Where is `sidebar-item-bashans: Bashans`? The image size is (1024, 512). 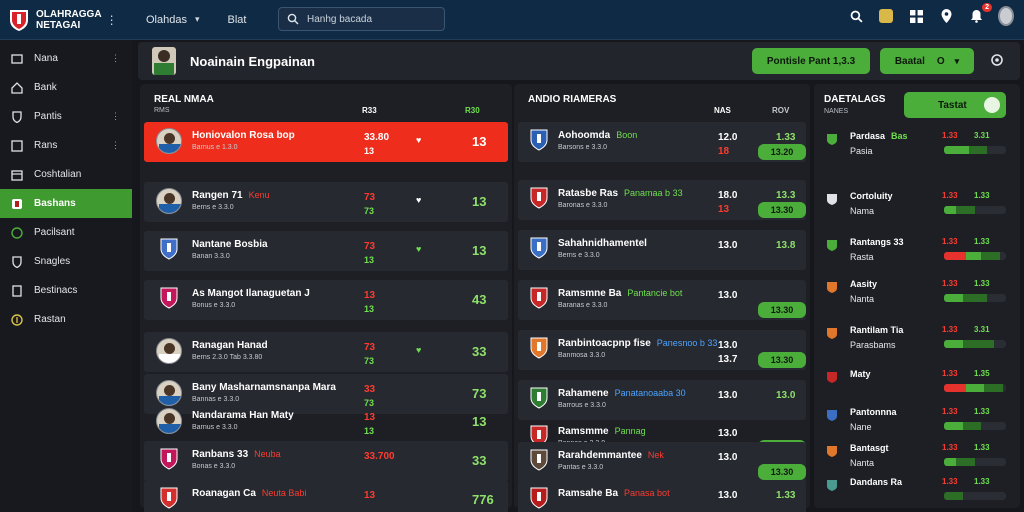 sidebar-item-bashans: Bashans is located at coordinates (66, 203).